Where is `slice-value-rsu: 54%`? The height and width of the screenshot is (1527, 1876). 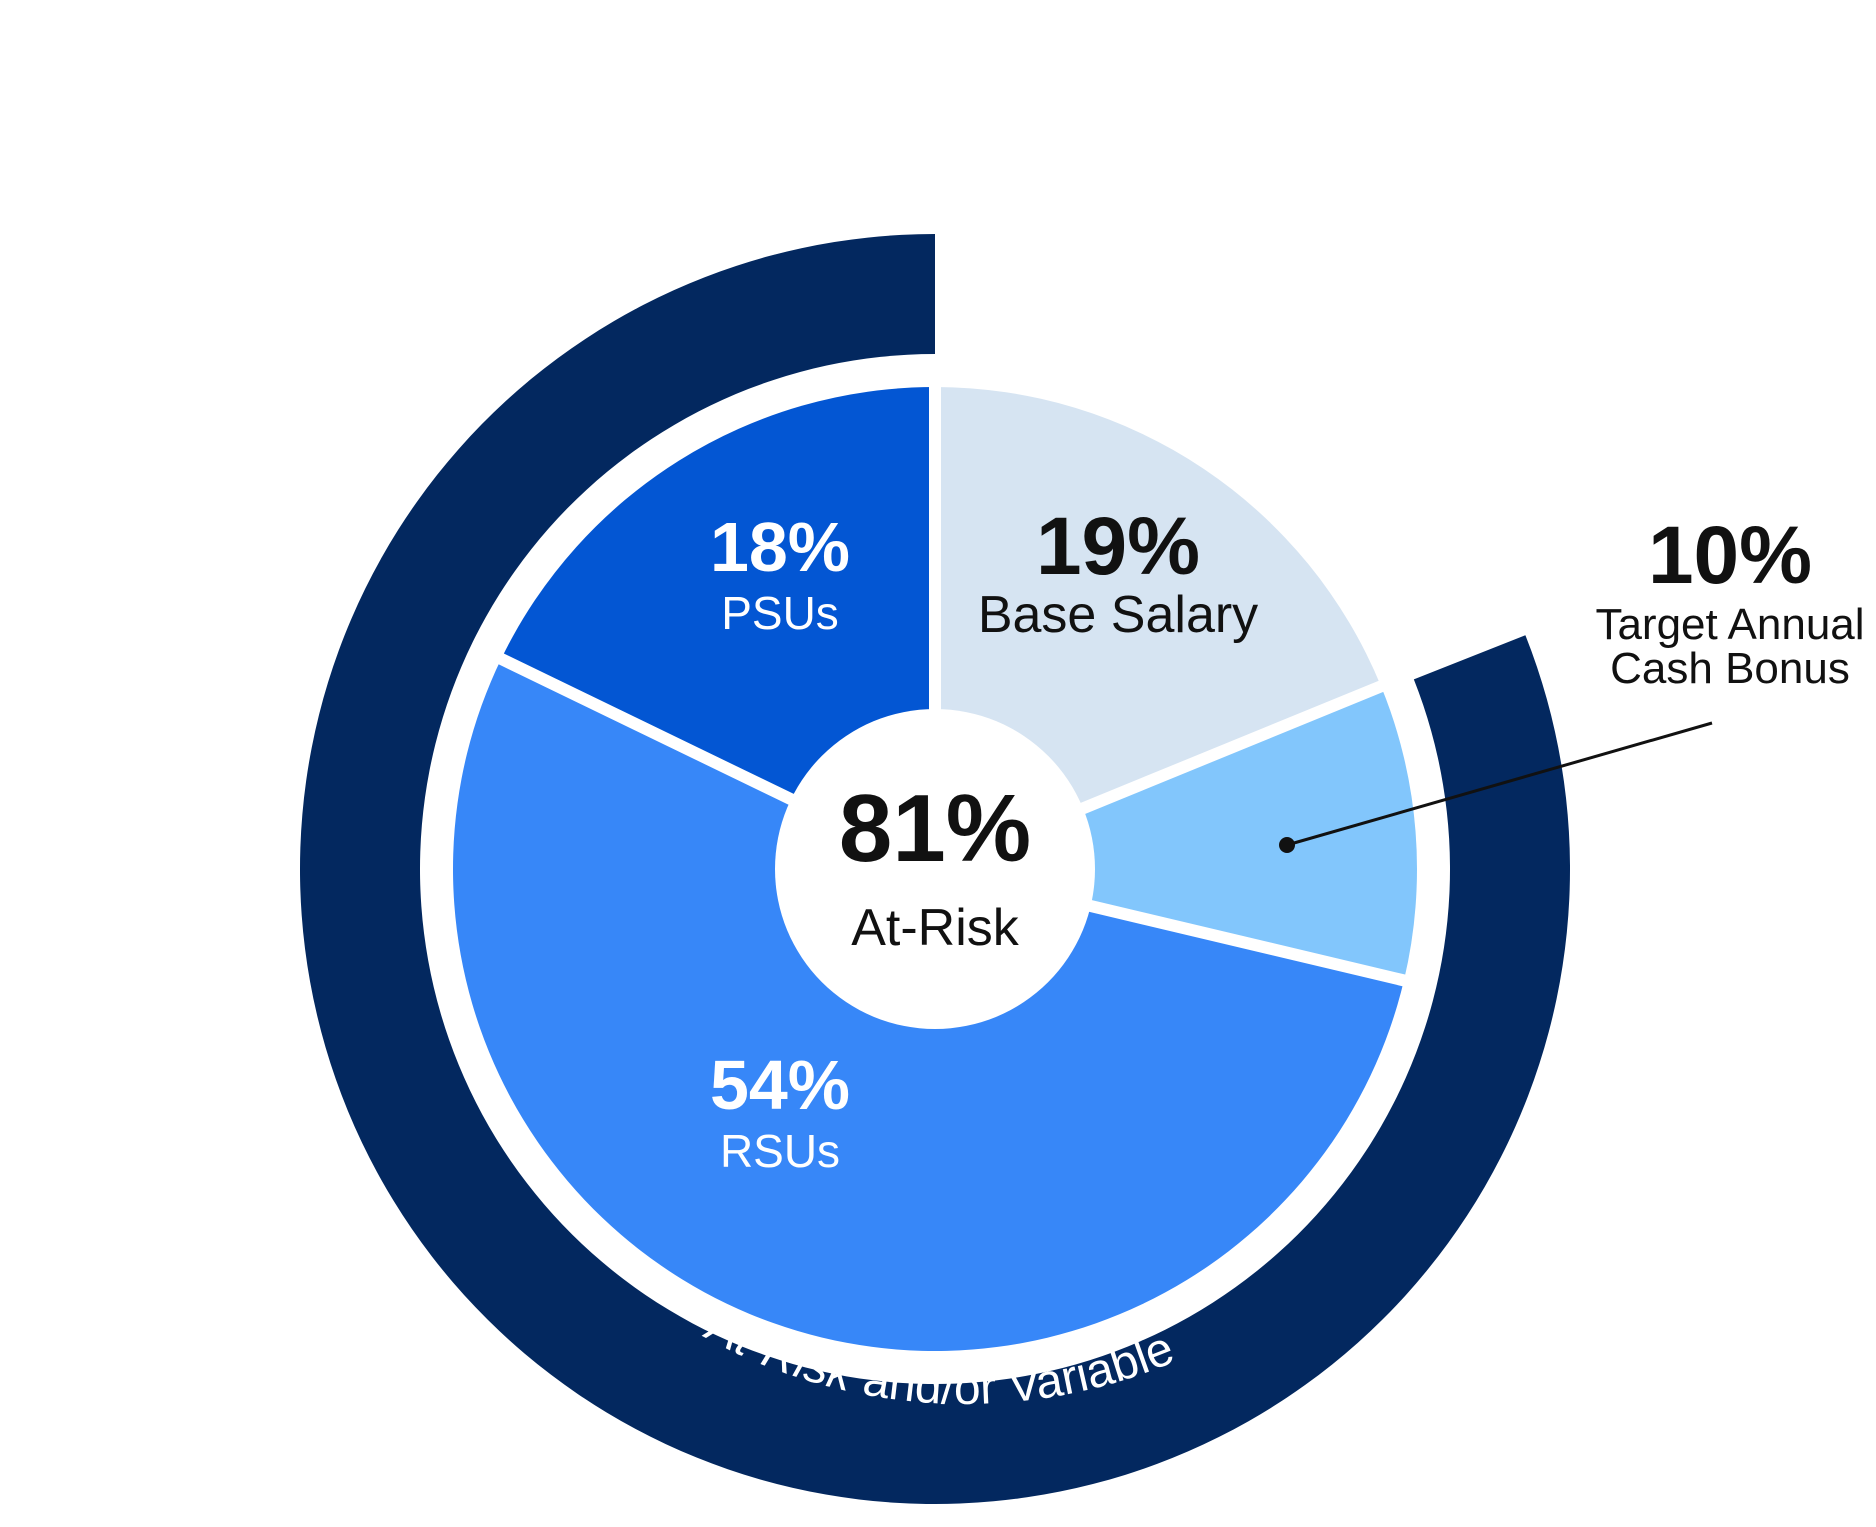 slice-value-rsu: 54% is located at coordinates (780, 1085).